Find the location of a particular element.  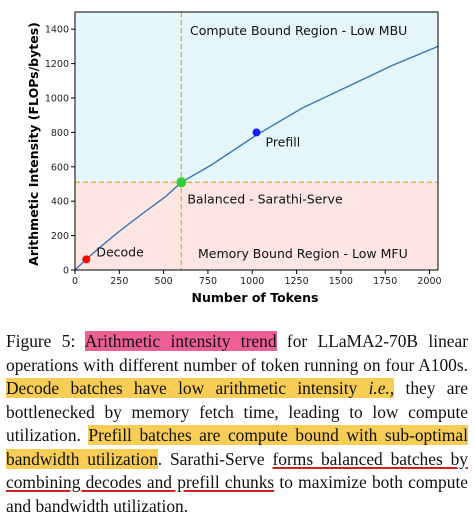

memory-bound-region is located at coordinates (256, 226).